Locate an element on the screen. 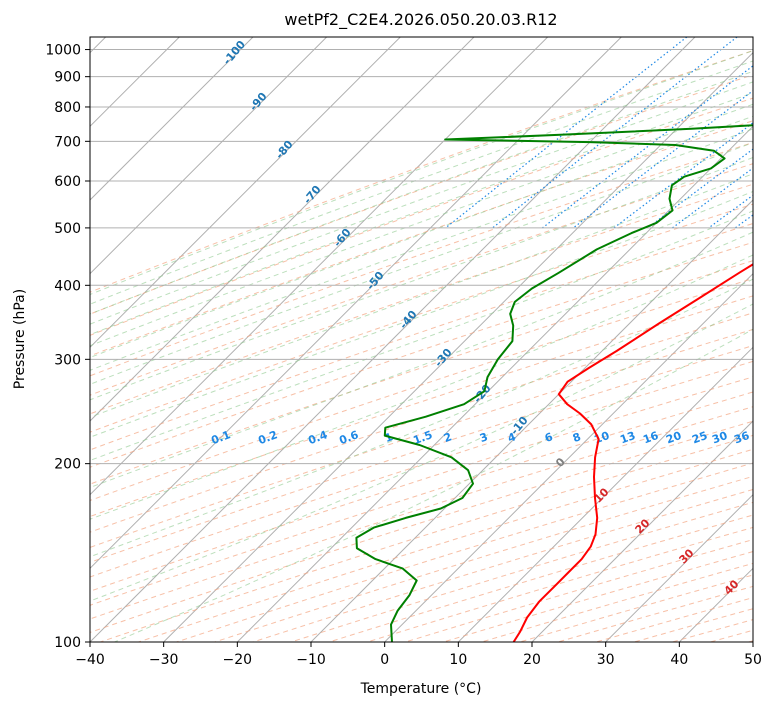 The image size is (775, 708). mixing-ratio-label: 6 is located at coordinates (549, 437).